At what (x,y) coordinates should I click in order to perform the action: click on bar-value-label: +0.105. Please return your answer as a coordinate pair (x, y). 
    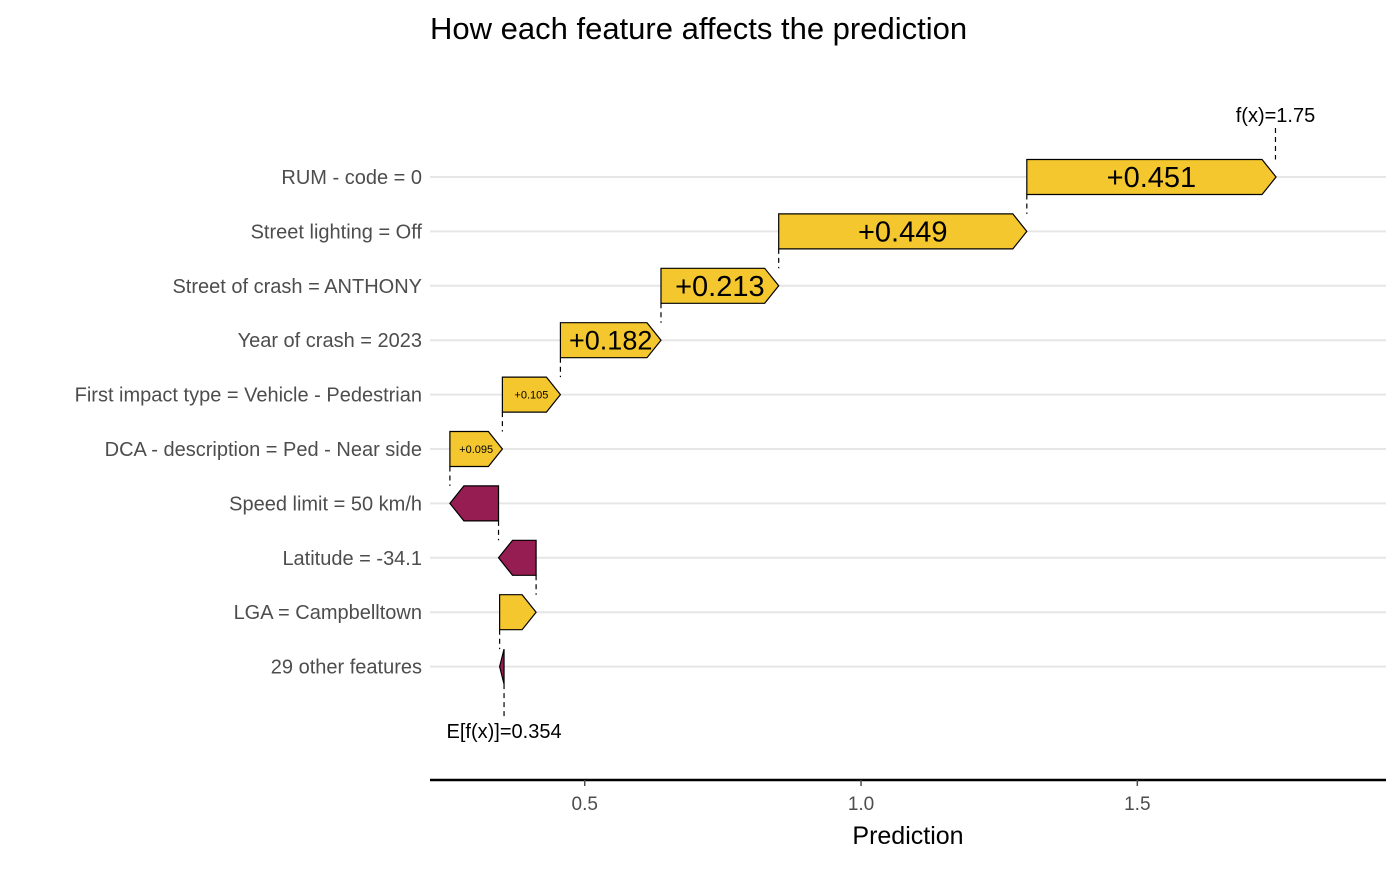
    Looking at the image, I should click on (531, 395).